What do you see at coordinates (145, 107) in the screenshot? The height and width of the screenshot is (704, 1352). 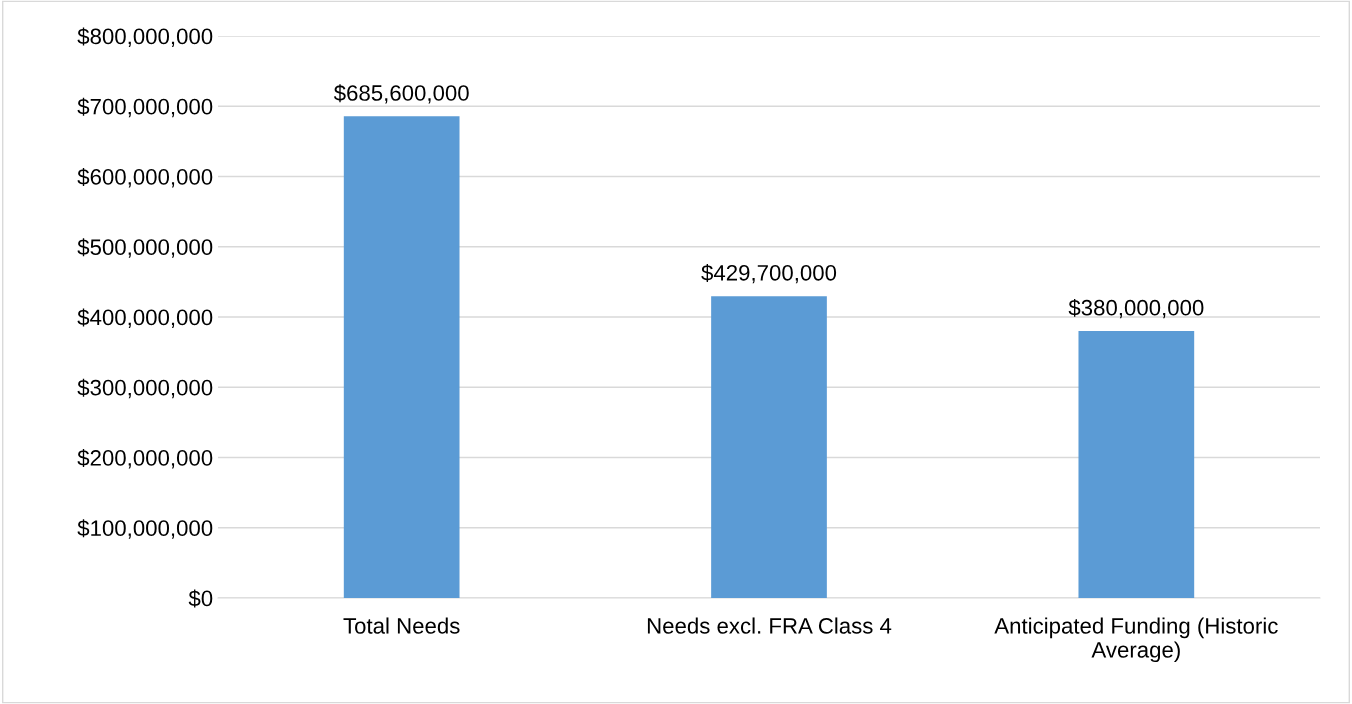 I see `y-tick-label: $700,000,000` at bounding box center [145, 107].